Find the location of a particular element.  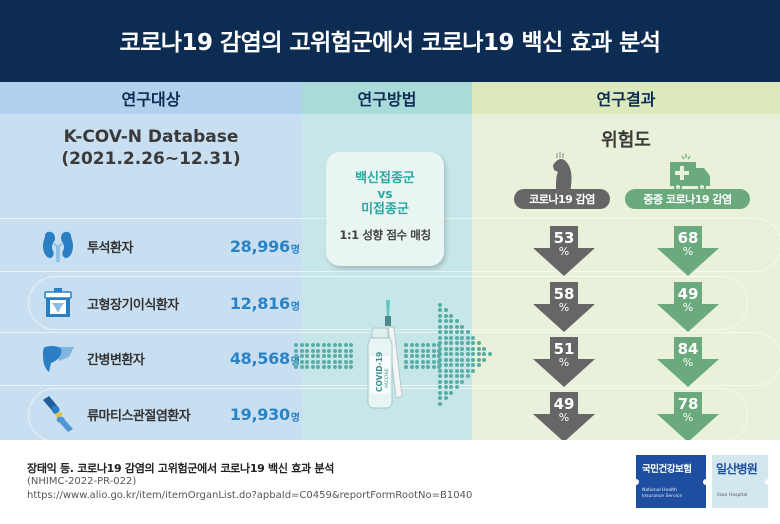

nhis-logo-english-line2: Insurance Service is located at coordinates (662, 496).